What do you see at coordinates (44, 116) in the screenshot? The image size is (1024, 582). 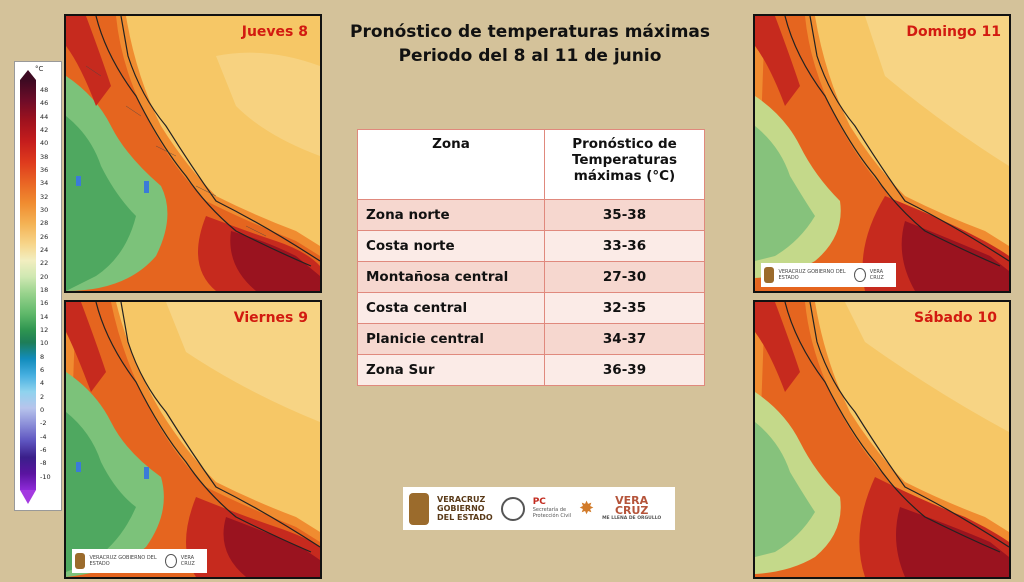 I see `legend-tick-label: 44` at bounding box center [44, 116].